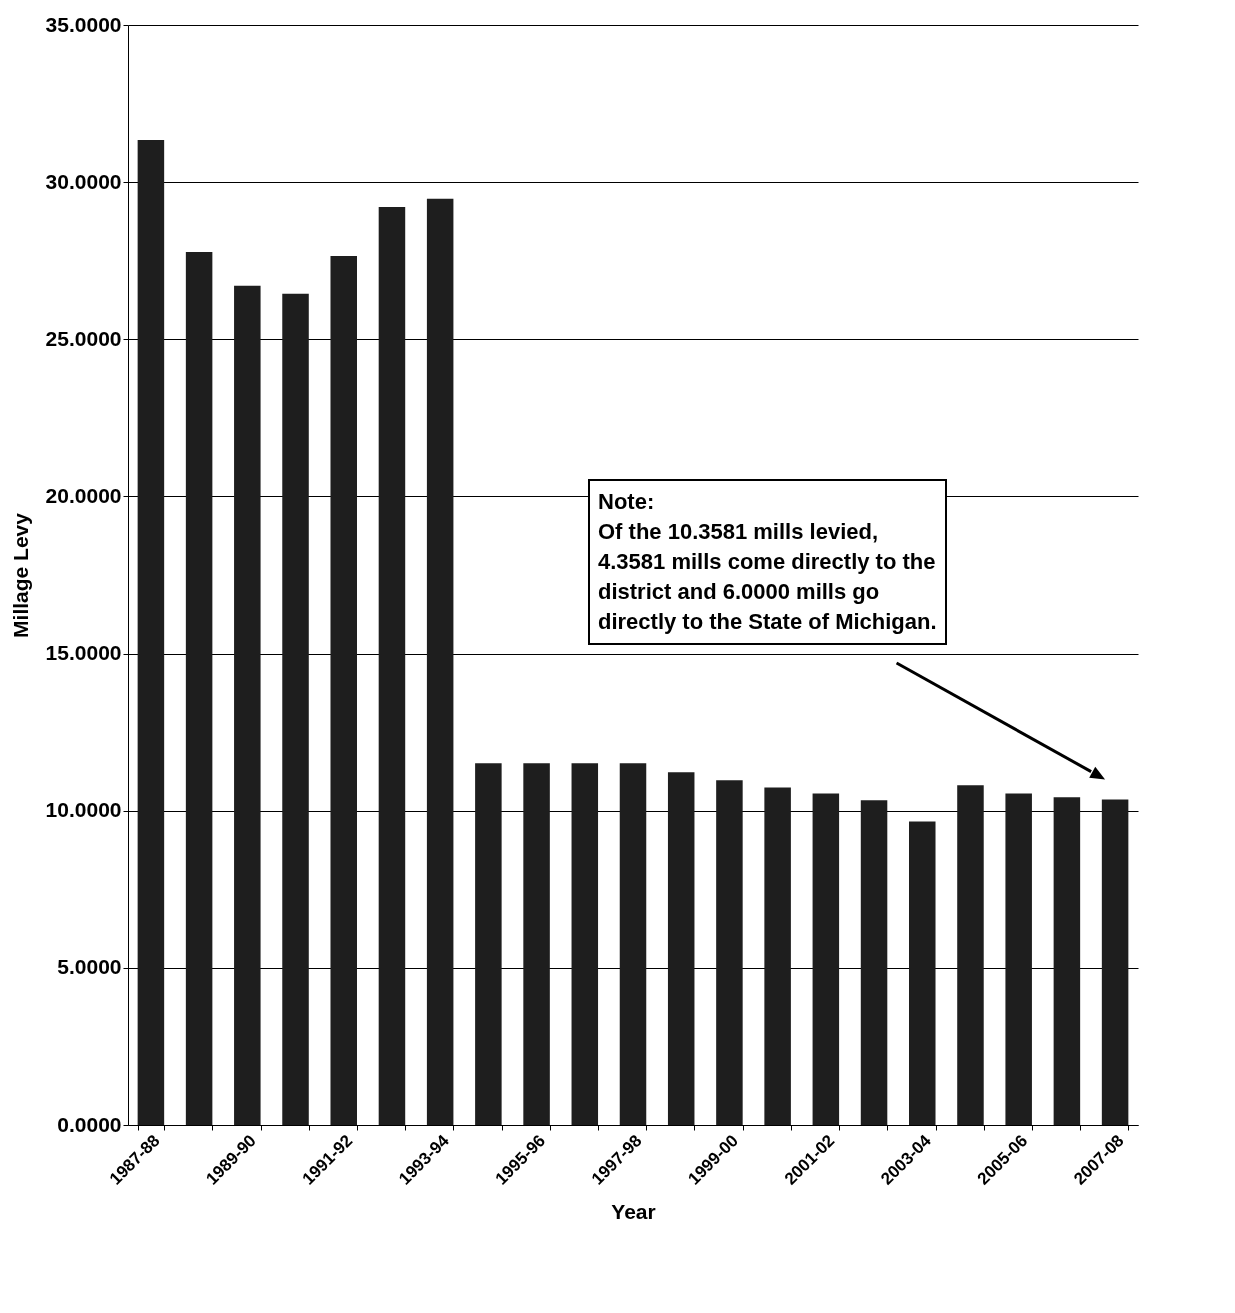 This screenshot has height=1313, width=1235. Describe the element at coordinates (633, 1211) in the screenshot. I see `x-axis-title: Year` at that location.